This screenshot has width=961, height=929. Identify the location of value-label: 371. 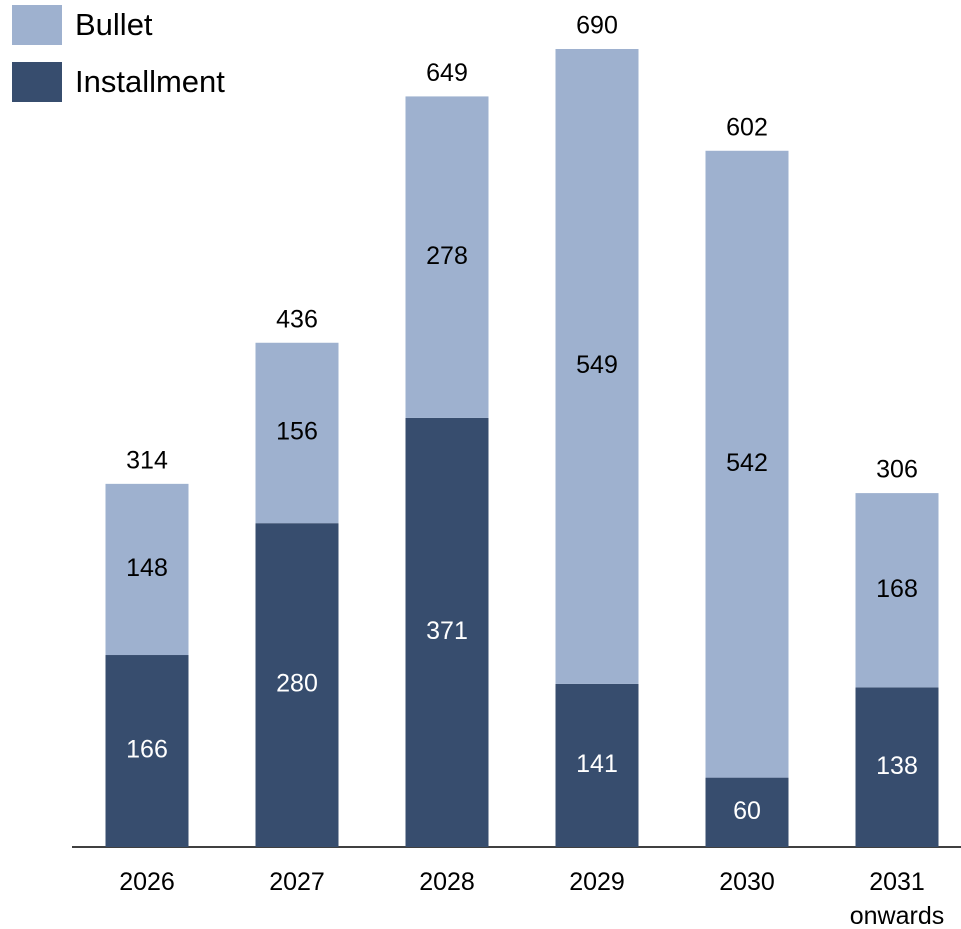
(447, 631).